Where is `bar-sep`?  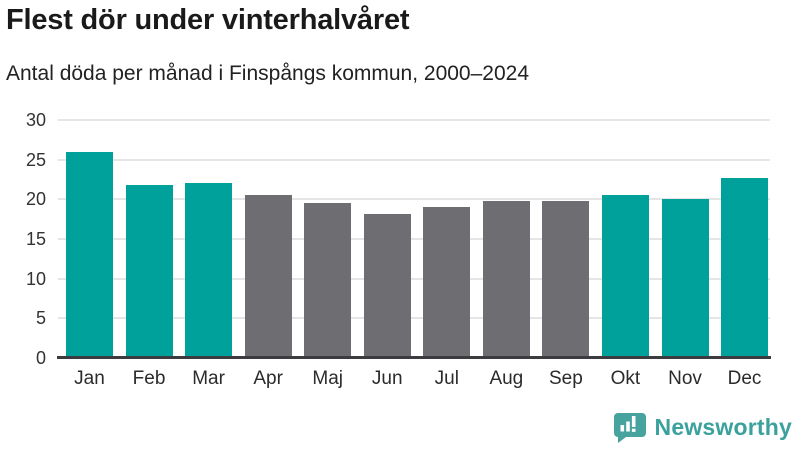 bar-sep is located at coordinates (566, 279).